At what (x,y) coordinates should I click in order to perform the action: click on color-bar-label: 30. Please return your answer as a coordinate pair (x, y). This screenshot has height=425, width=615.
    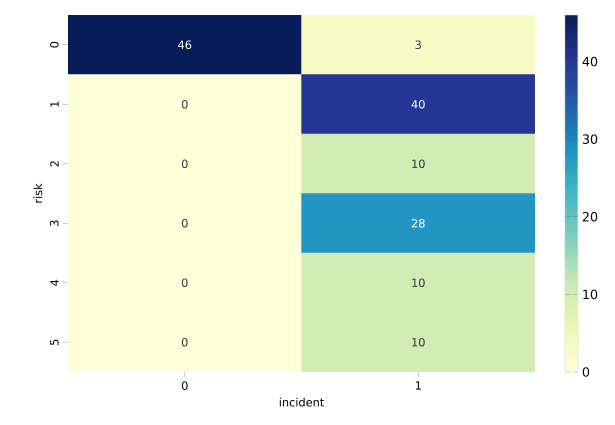
    Looking at the image, I should click on (590, 139).